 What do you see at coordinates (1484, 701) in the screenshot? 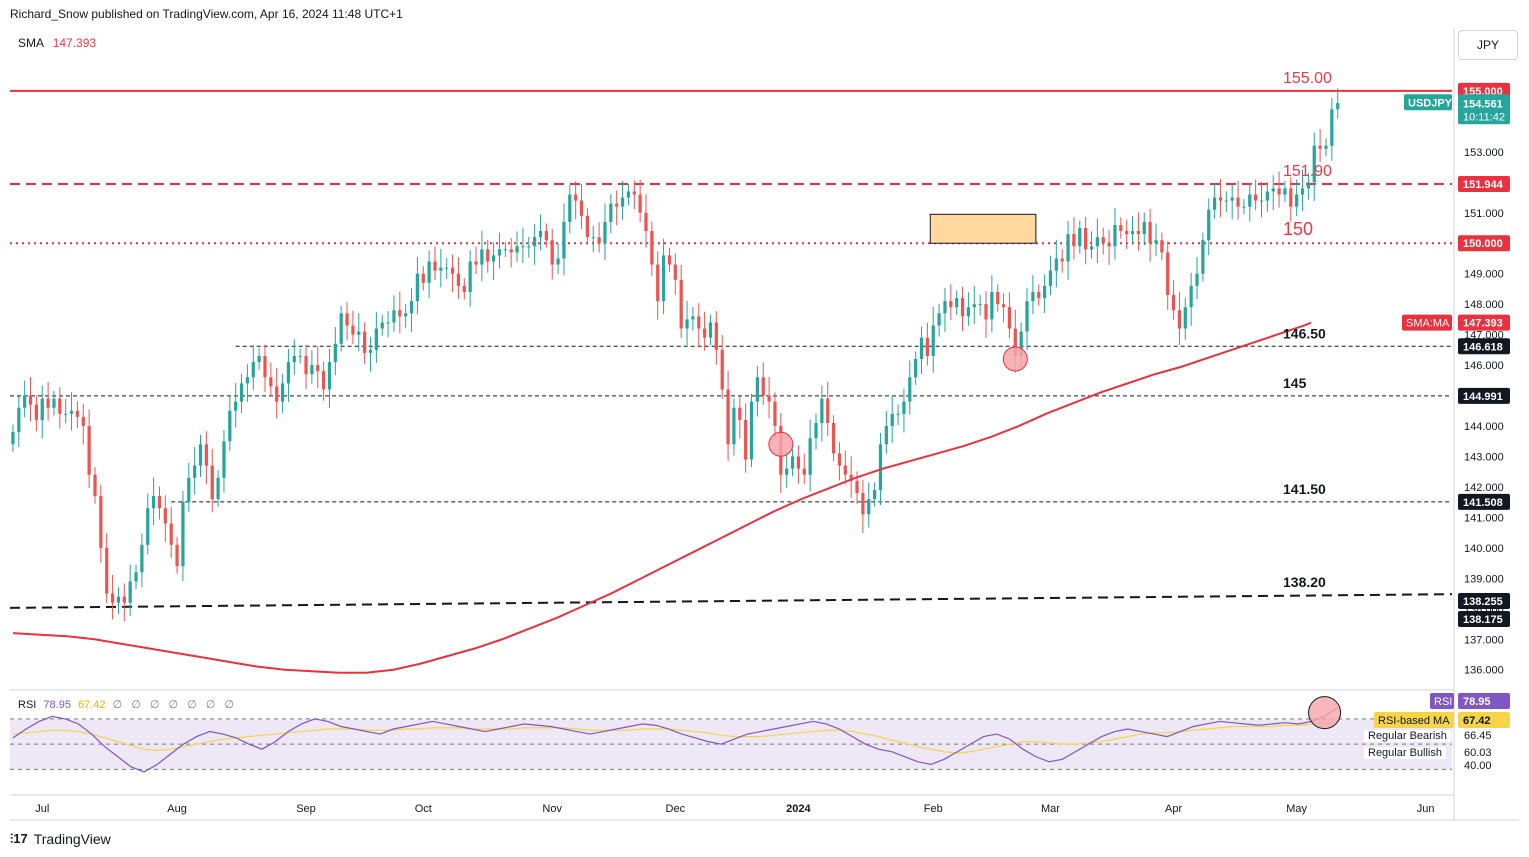
I see `rsi-tag-value-bg` at bounding box center [1484, 701].